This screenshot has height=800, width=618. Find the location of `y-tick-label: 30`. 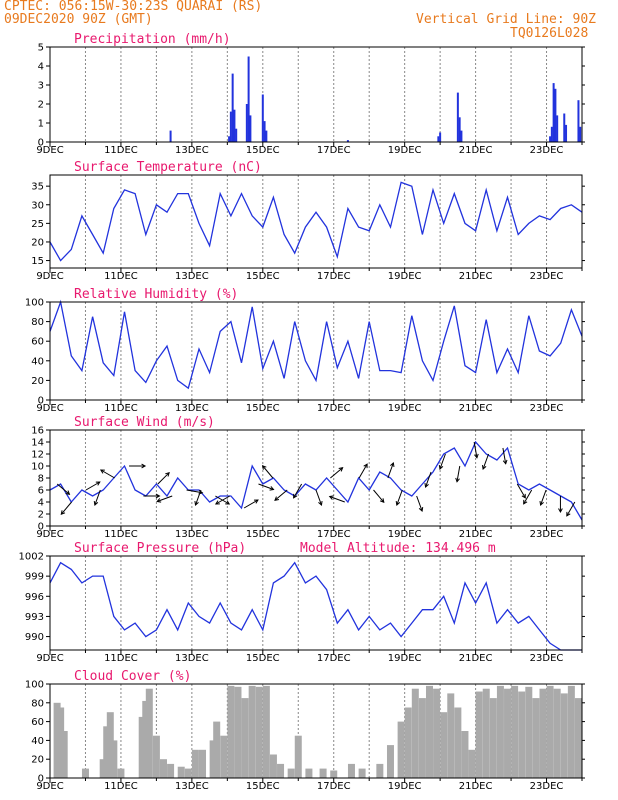

y-tick-label: 30 is located at coordinates (37, 205).